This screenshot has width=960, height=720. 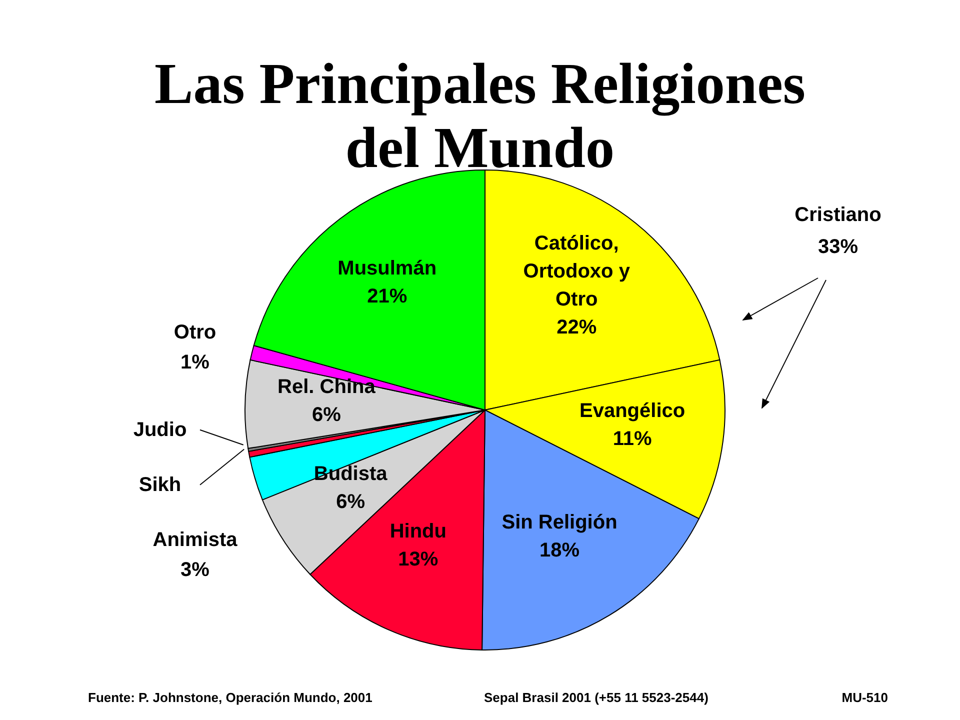 What do you see at coordinates (160, 429) in the screenshot?
I see `slice-label: Judio` at bounding box center [160, 429].